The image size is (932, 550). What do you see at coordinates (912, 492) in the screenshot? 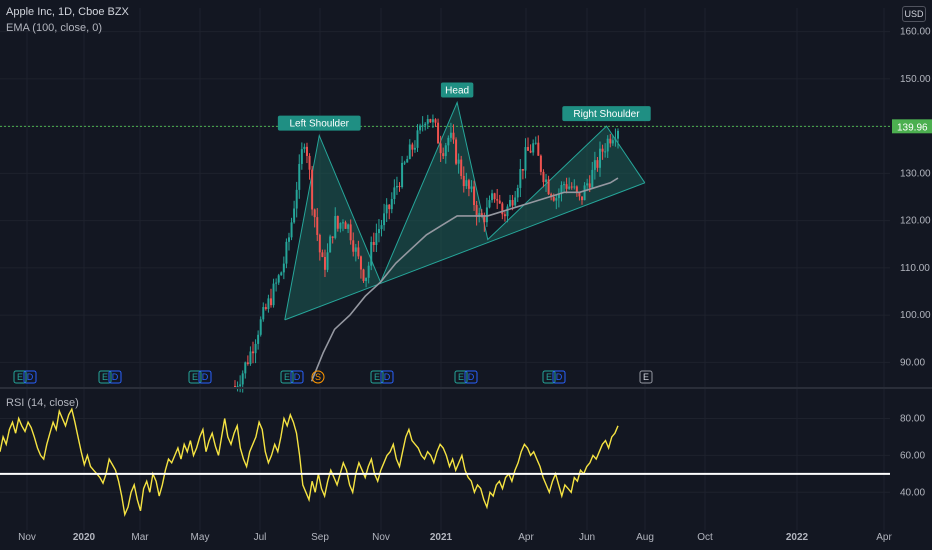
I see `rsi-tick-label: 40.00` at bounding box center [912, 492].